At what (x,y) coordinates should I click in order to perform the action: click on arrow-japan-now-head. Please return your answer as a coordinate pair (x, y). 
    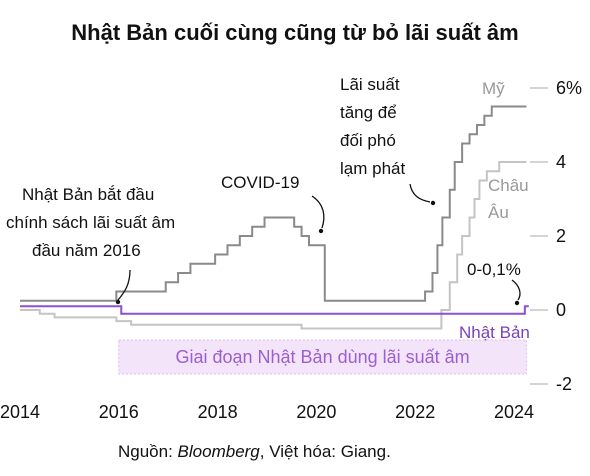
    Looking at the image, I should click on (517, 303).